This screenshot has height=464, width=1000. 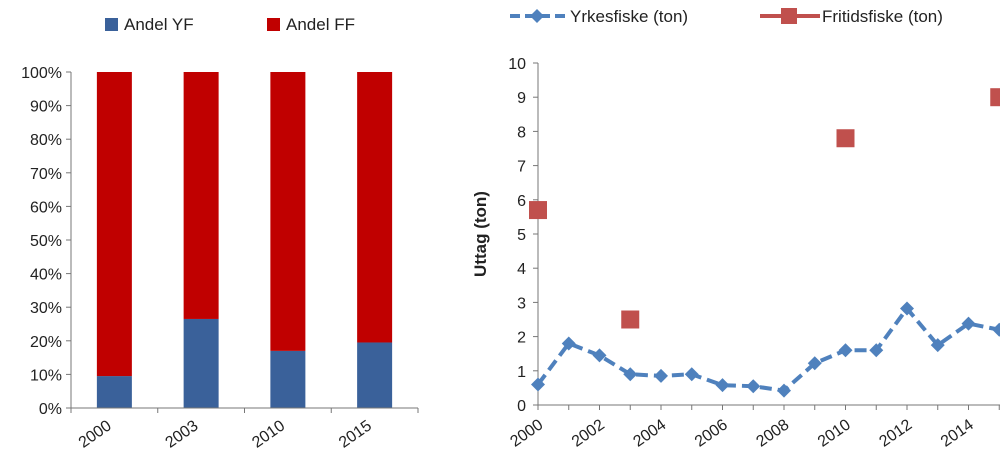 What do you see at coordinates (521, 98) in the screenshot?
I see `y-tick-label: 9` at bounding box center [521, 98].